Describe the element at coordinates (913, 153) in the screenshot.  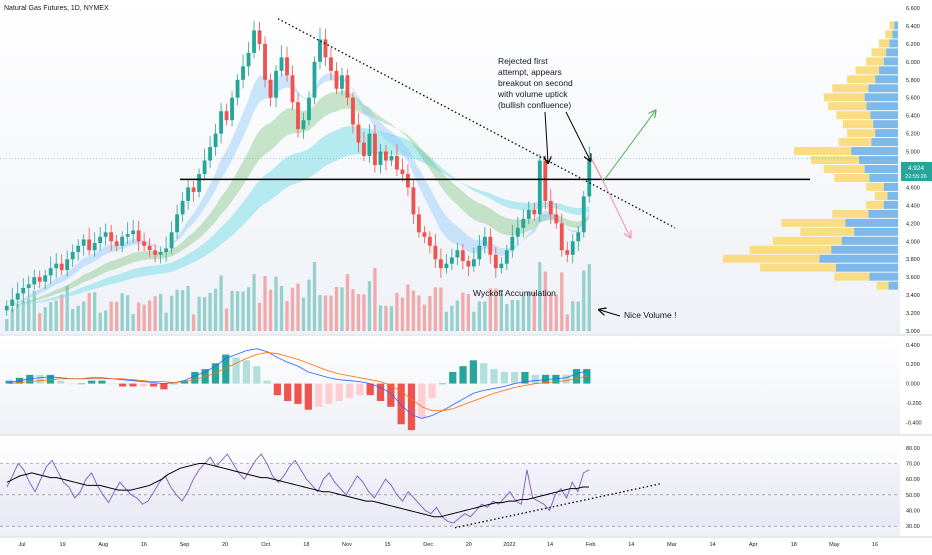
I see `price-tick-label: 5.000` at that location.